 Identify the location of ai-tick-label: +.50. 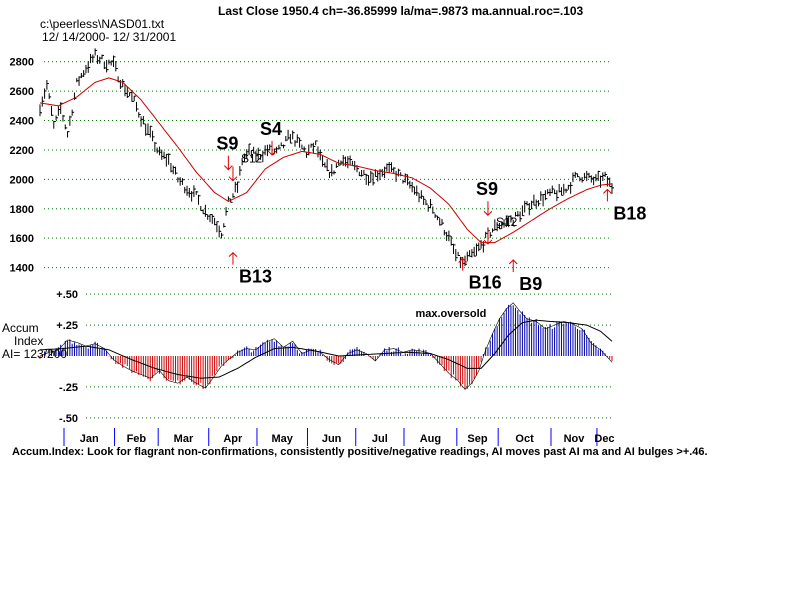
(67, 295).